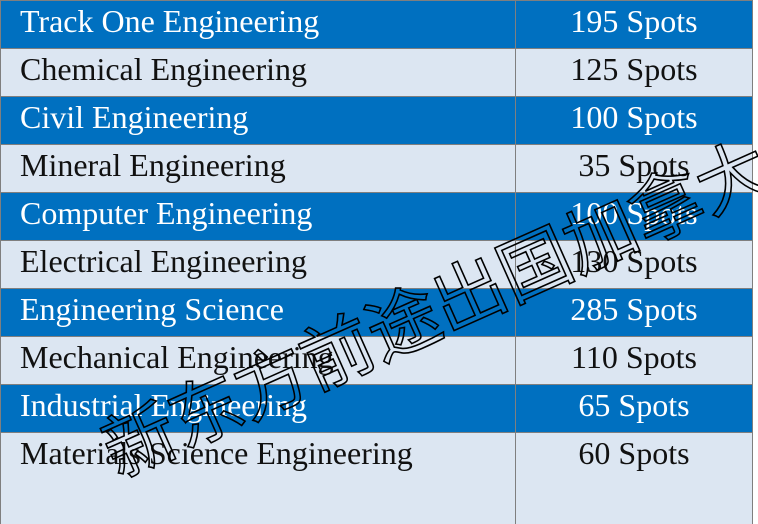 The image size is (758, 524). I want to click on spots-count: 285 Spots, so click(634, 312).